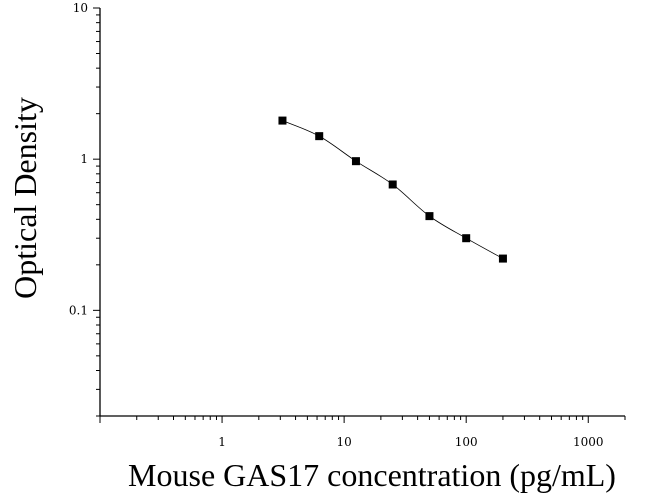 The width and height of the screenshot is (657, 496). I want to click on y-tick-label: 0.1, so click(78, 310).